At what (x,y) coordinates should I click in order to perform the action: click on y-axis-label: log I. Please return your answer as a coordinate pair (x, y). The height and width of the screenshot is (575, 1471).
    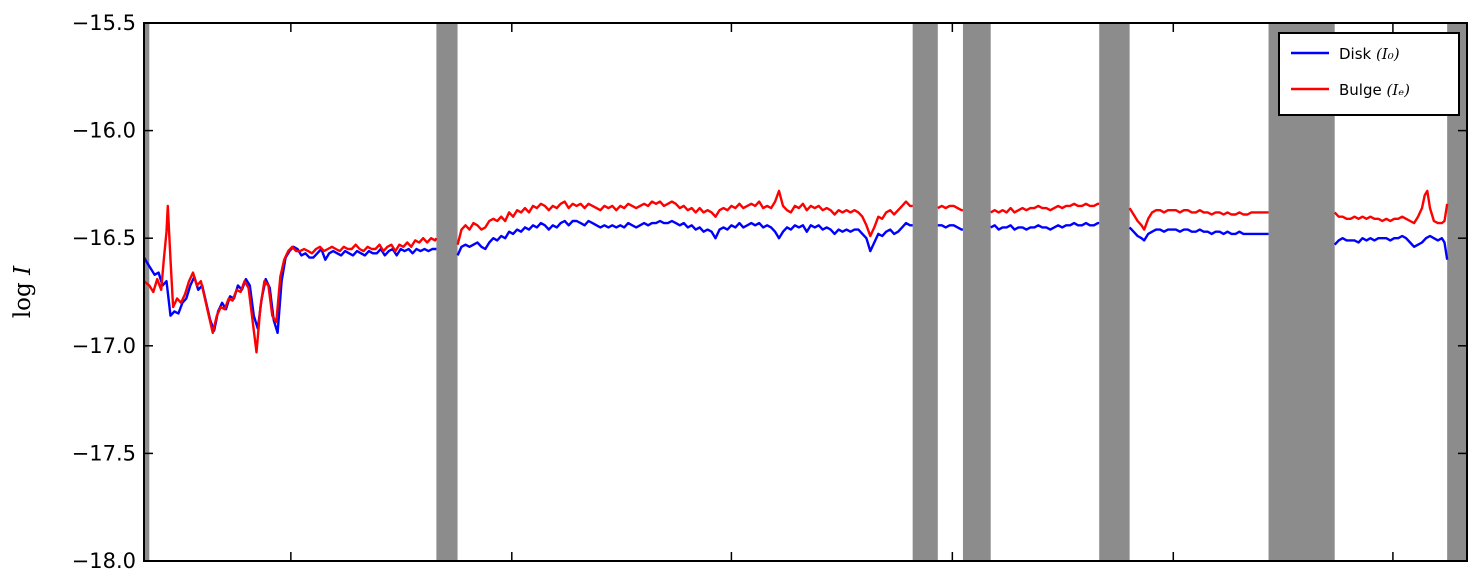
    Looking at the image, I should click on (23, 291).